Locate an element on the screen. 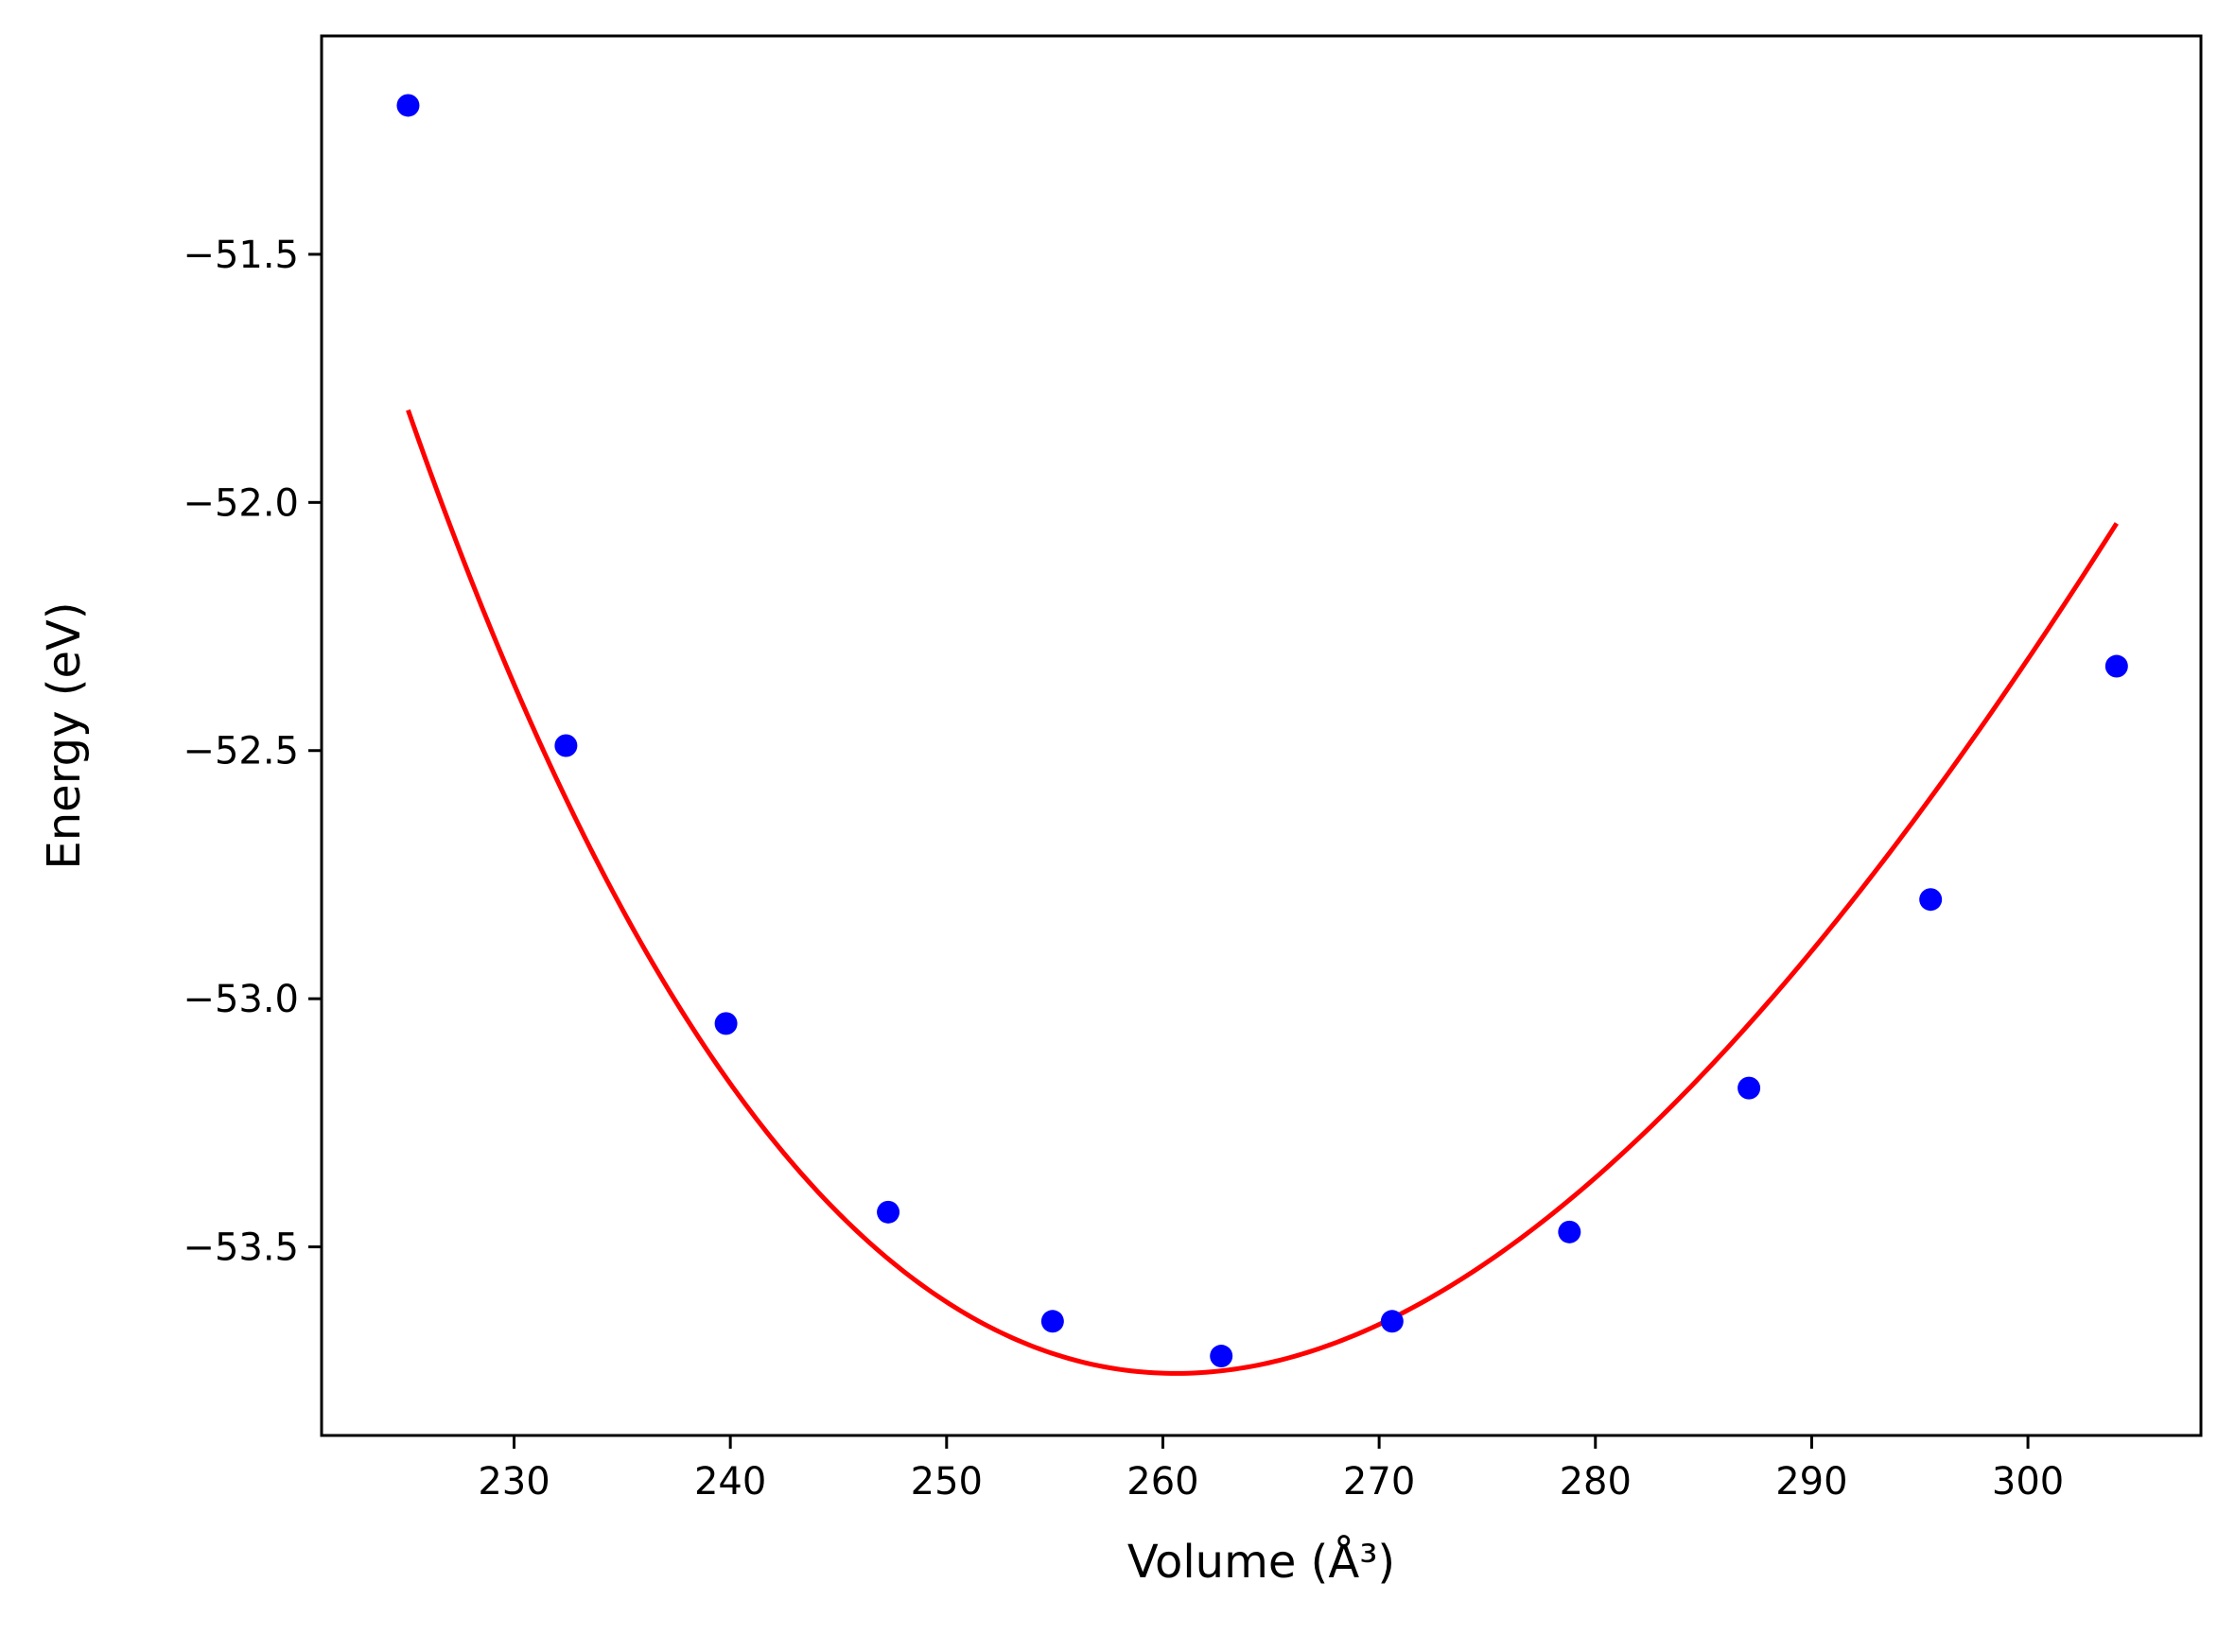  x-tick-label: 240 is located at coordinates (730, 1482).